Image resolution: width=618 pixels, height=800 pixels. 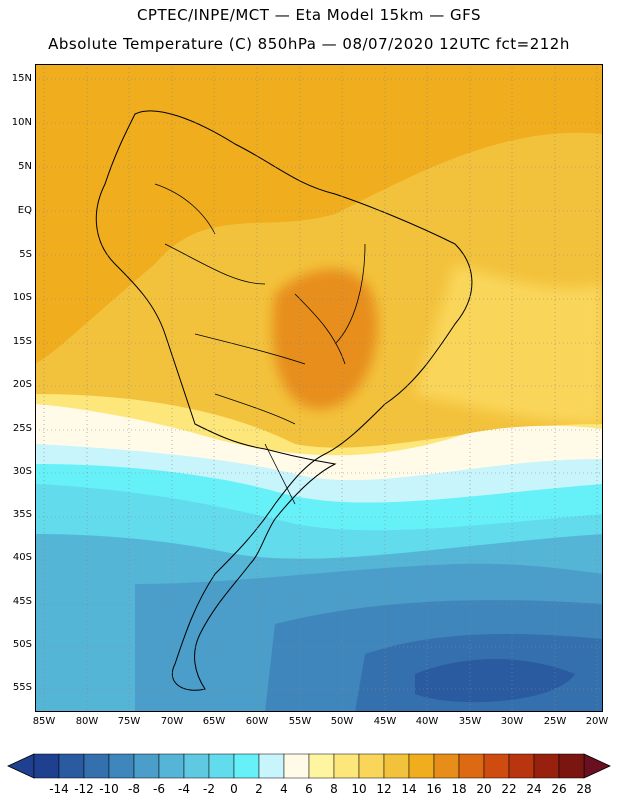 What do you see at coordinates (342, 721) in the screenshot?
I see `lon-label: 50W` at bounding box center [342, 721].